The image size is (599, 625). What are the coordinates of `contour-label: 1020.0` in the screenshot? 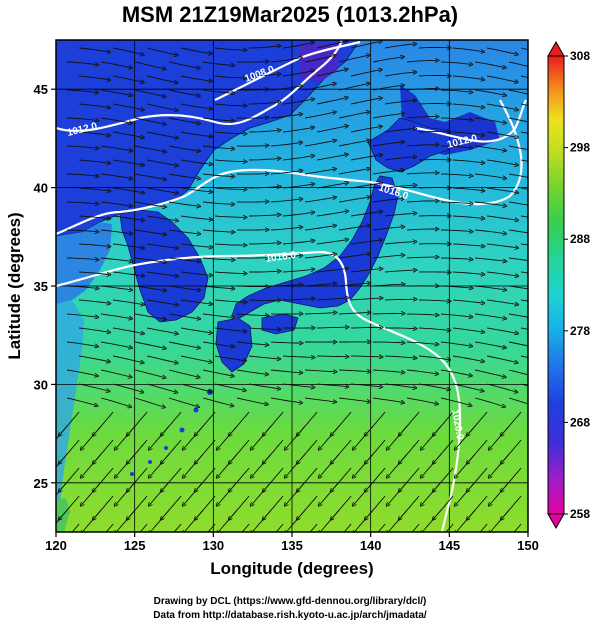 It's located at (457, 425).